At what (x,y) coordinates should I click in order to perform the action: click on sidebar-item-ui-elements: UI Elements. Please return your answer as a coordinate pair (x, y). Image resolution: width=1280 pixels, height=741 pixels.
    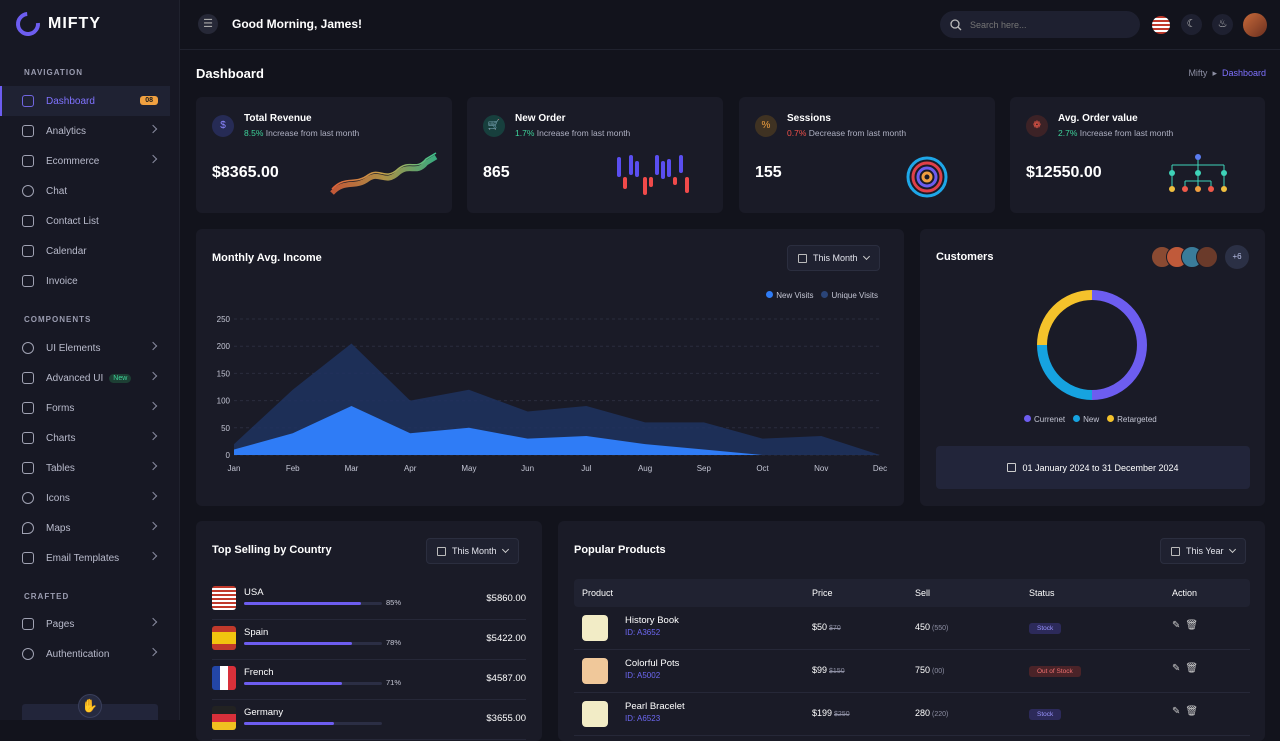
    Looking at the image, I should click on (85, 348).